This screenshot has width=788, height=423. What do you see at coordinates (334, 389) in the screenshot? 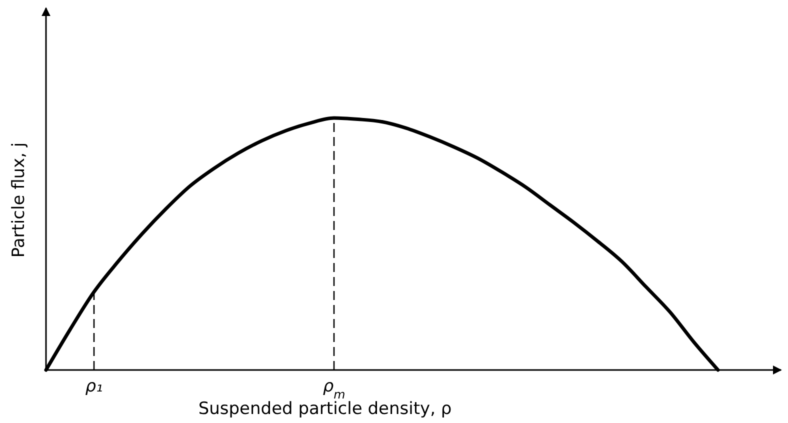
I see `x-tick-label: ρ$_{m}$` at bounding box center [334, 389].